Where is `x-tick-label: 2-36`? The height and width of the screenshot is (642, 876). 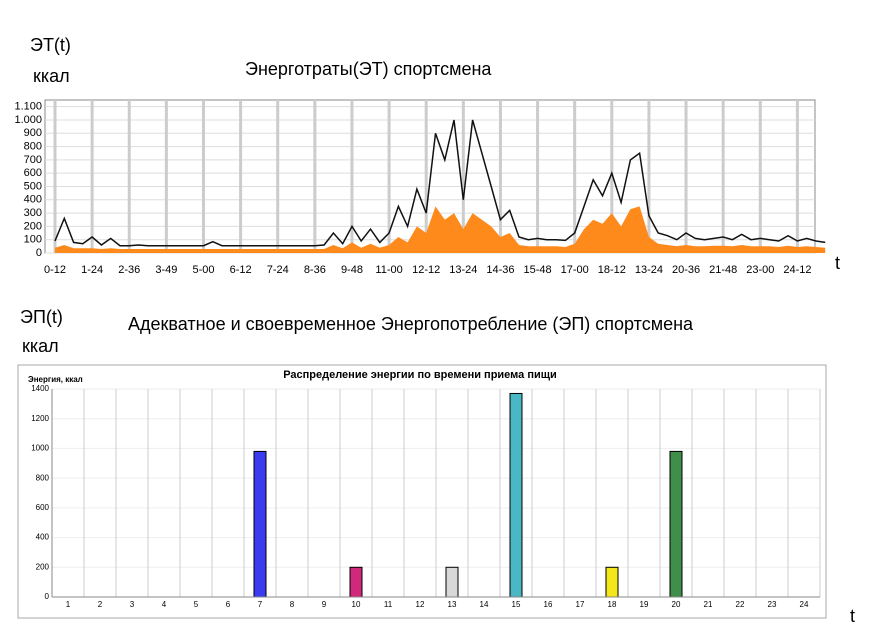 x-tick-label: 2-36 is located at coordinates (129, 270).